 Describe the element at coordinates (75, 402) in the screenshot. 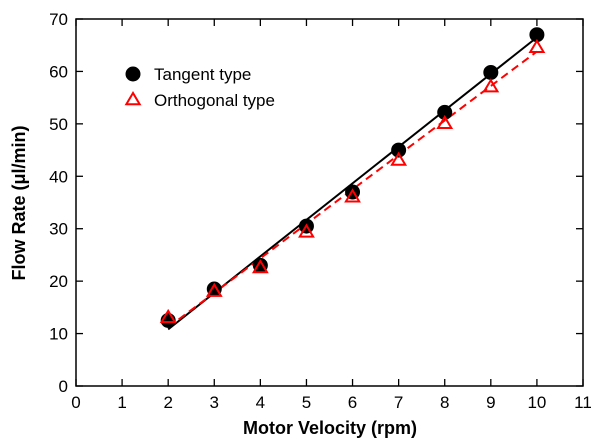

I see `x-tick-label: 0` at that location.